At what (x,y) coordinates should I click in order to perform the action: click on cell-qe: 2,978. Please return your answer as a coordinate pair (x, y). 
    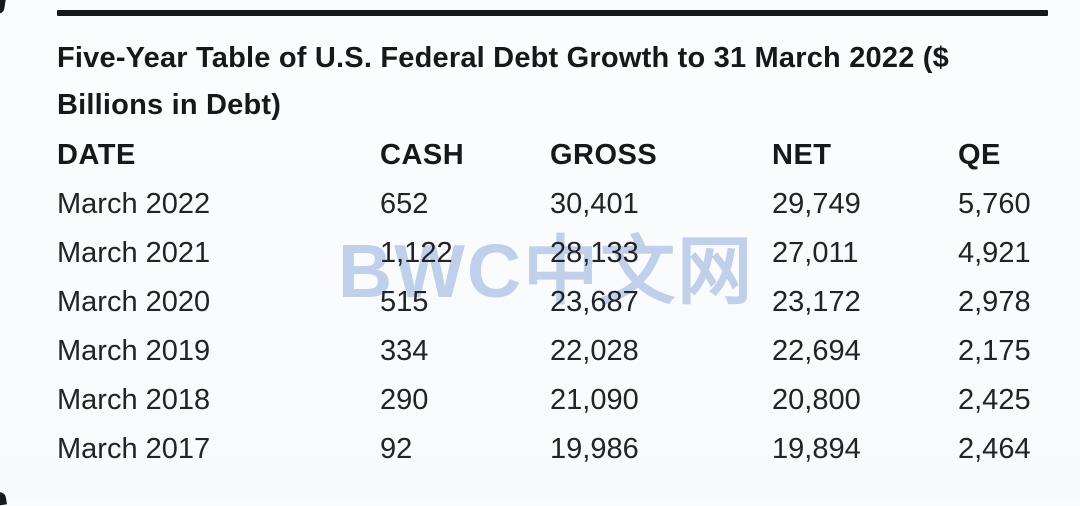
    Looking at the image, I should click on (994, 302).